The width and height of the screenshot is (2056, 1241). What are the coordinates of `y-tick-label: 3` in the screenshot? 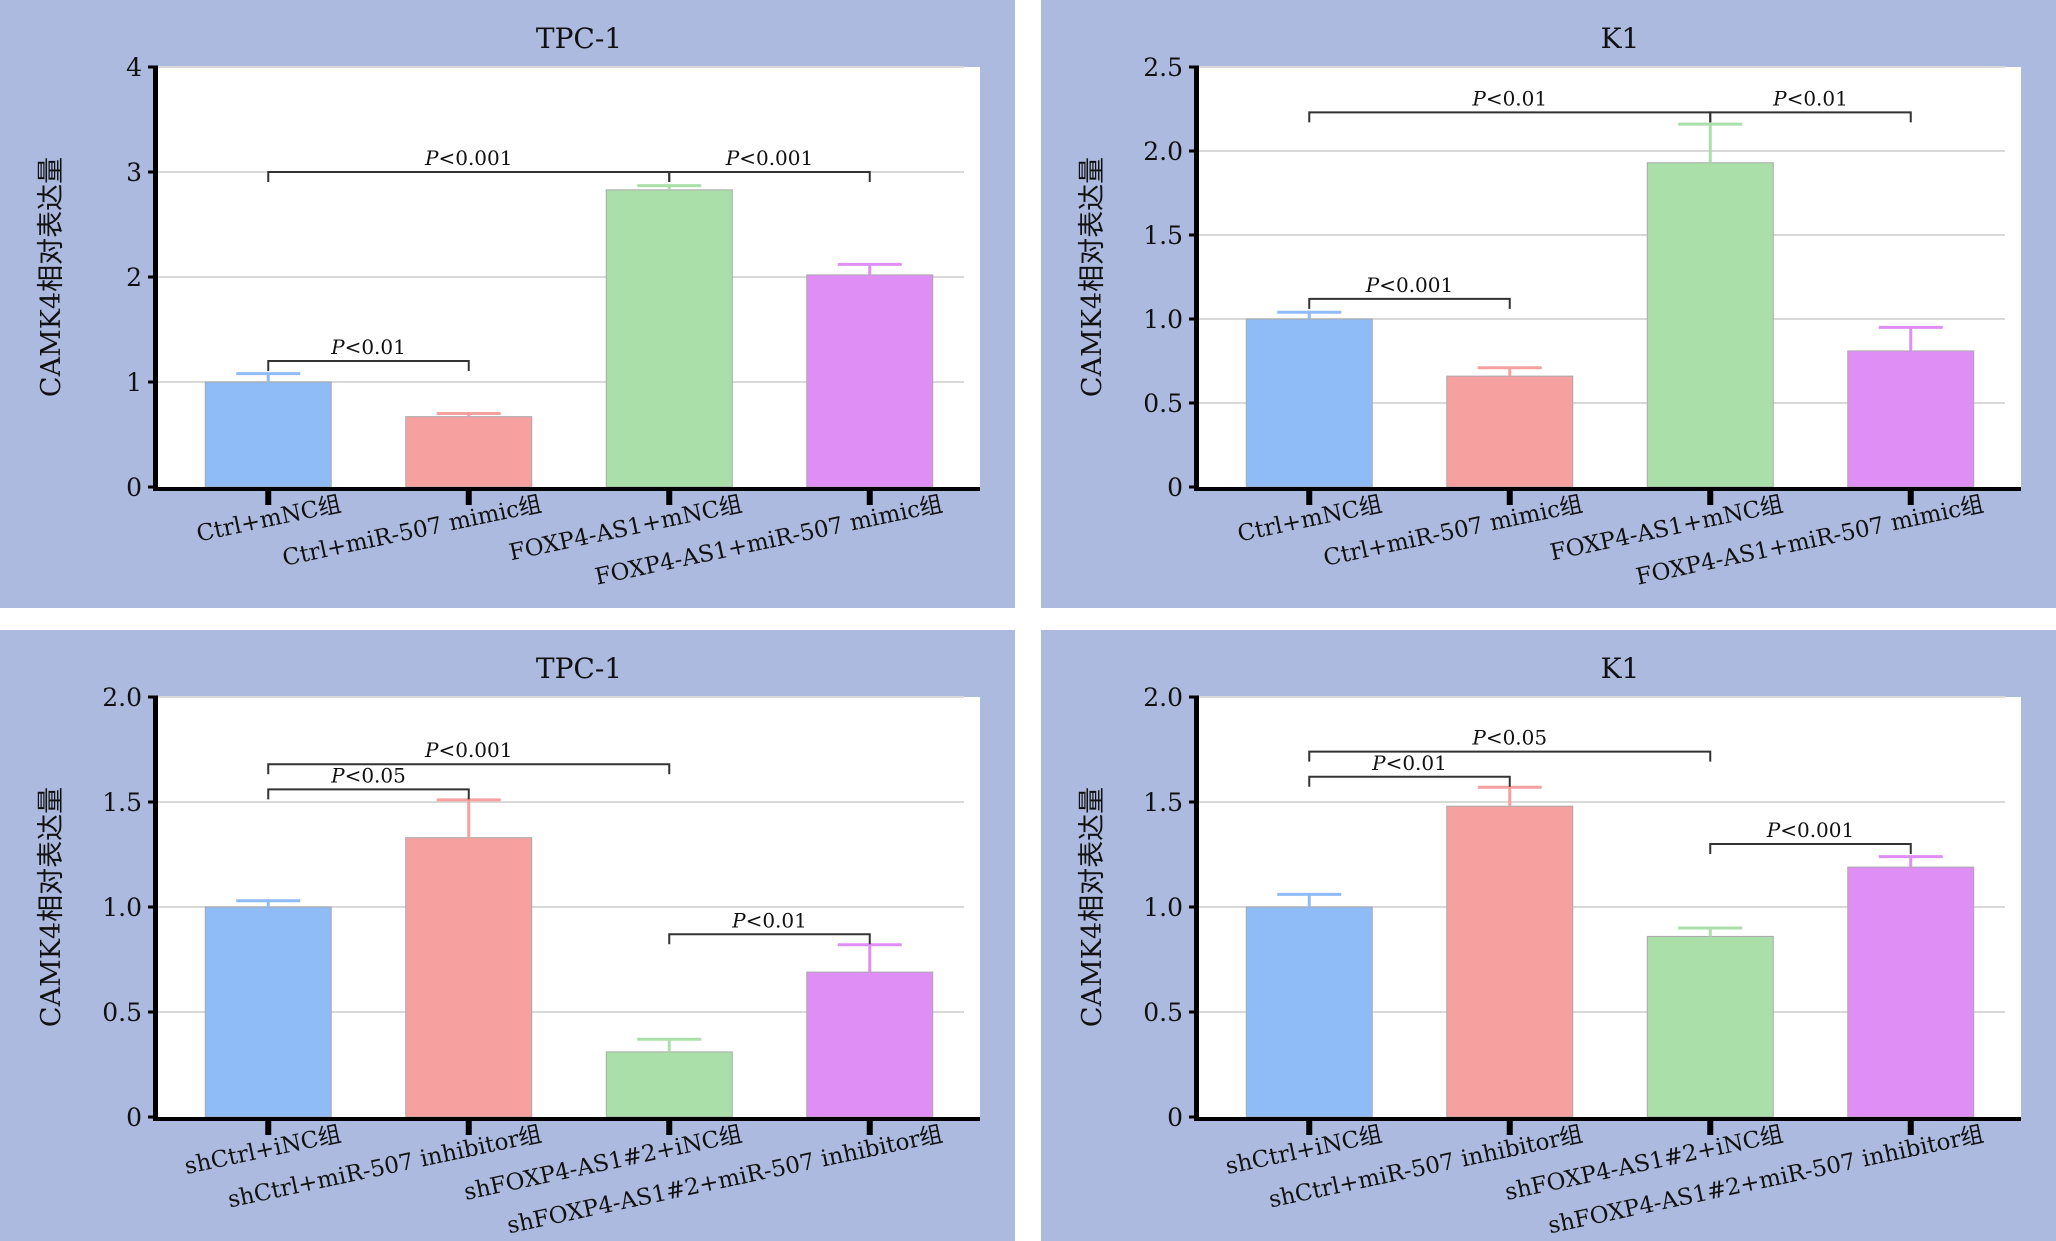 It's located at (134, 172).